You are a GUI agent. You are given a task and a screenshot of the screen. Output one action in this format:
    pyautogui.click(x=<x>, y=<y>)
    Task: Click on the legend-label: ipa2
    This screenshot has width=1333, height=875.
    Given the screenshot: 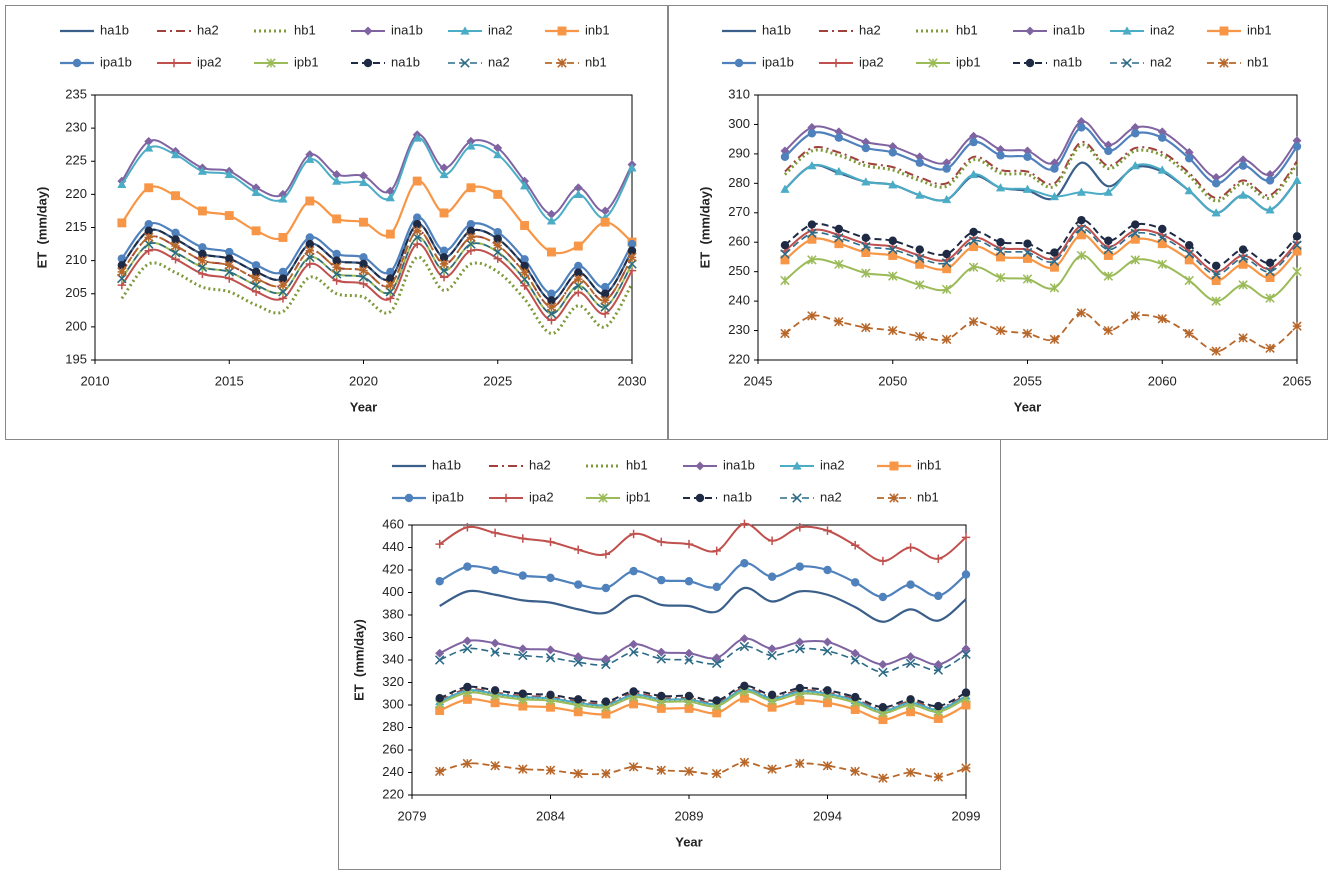 What is the action you would take?
    pyautogui.click(x=209, y=61)
    